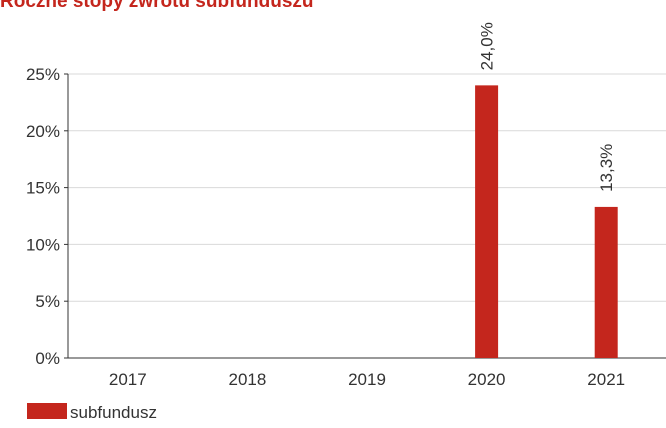 Image resolution: width=666 pixels, height=428 pixels. What do you see at coordinates (157, 6) in the screenshot?
I see `chart-title: Roczne stopy zwrotu subfunduszu` at bounding box center [157, 6].